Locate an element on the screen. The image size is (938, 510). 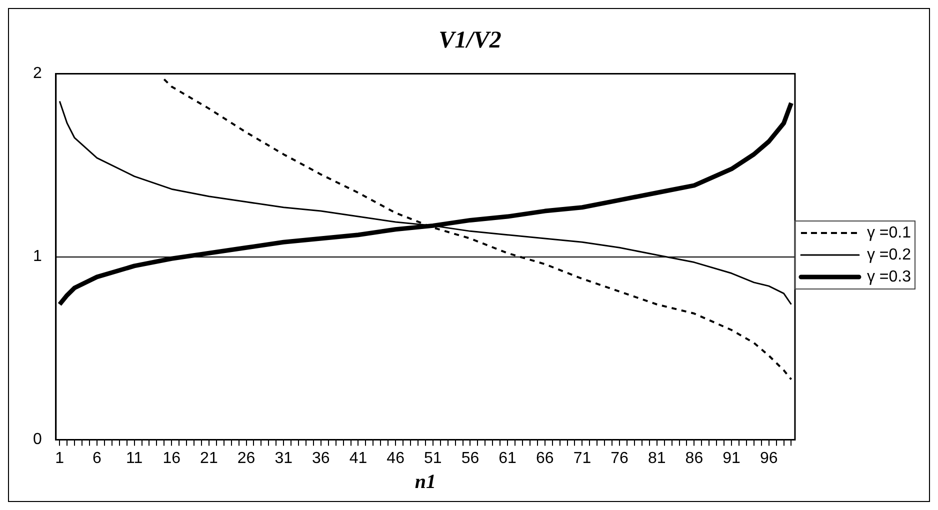
x-tick-label: 46 is located at coordinates (395, 458).